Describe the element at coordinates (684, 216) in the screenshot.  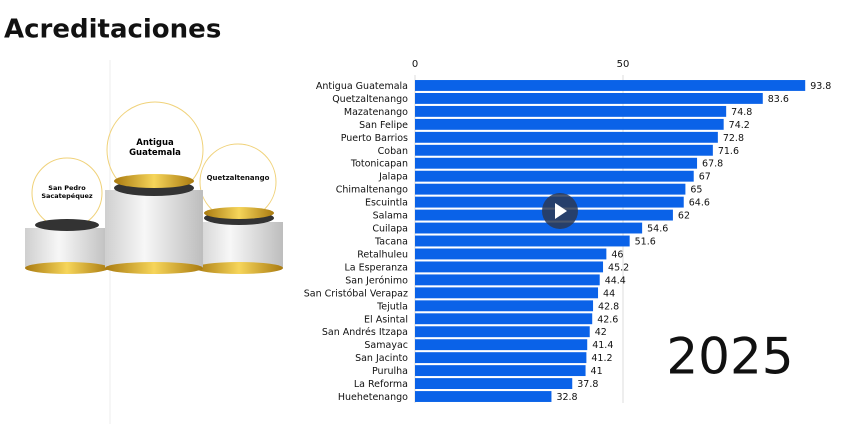
I see `value-label: 62` at that location.